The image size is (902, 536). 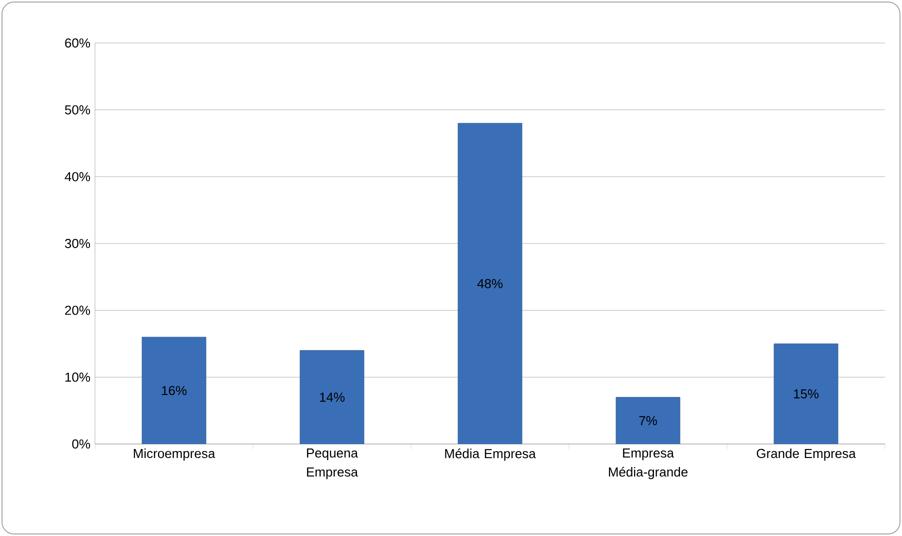 What do you see at coordinates (77, 177) in the screenshot?
I see `y-tick-label: 40%` at bounding box center [77, 177].